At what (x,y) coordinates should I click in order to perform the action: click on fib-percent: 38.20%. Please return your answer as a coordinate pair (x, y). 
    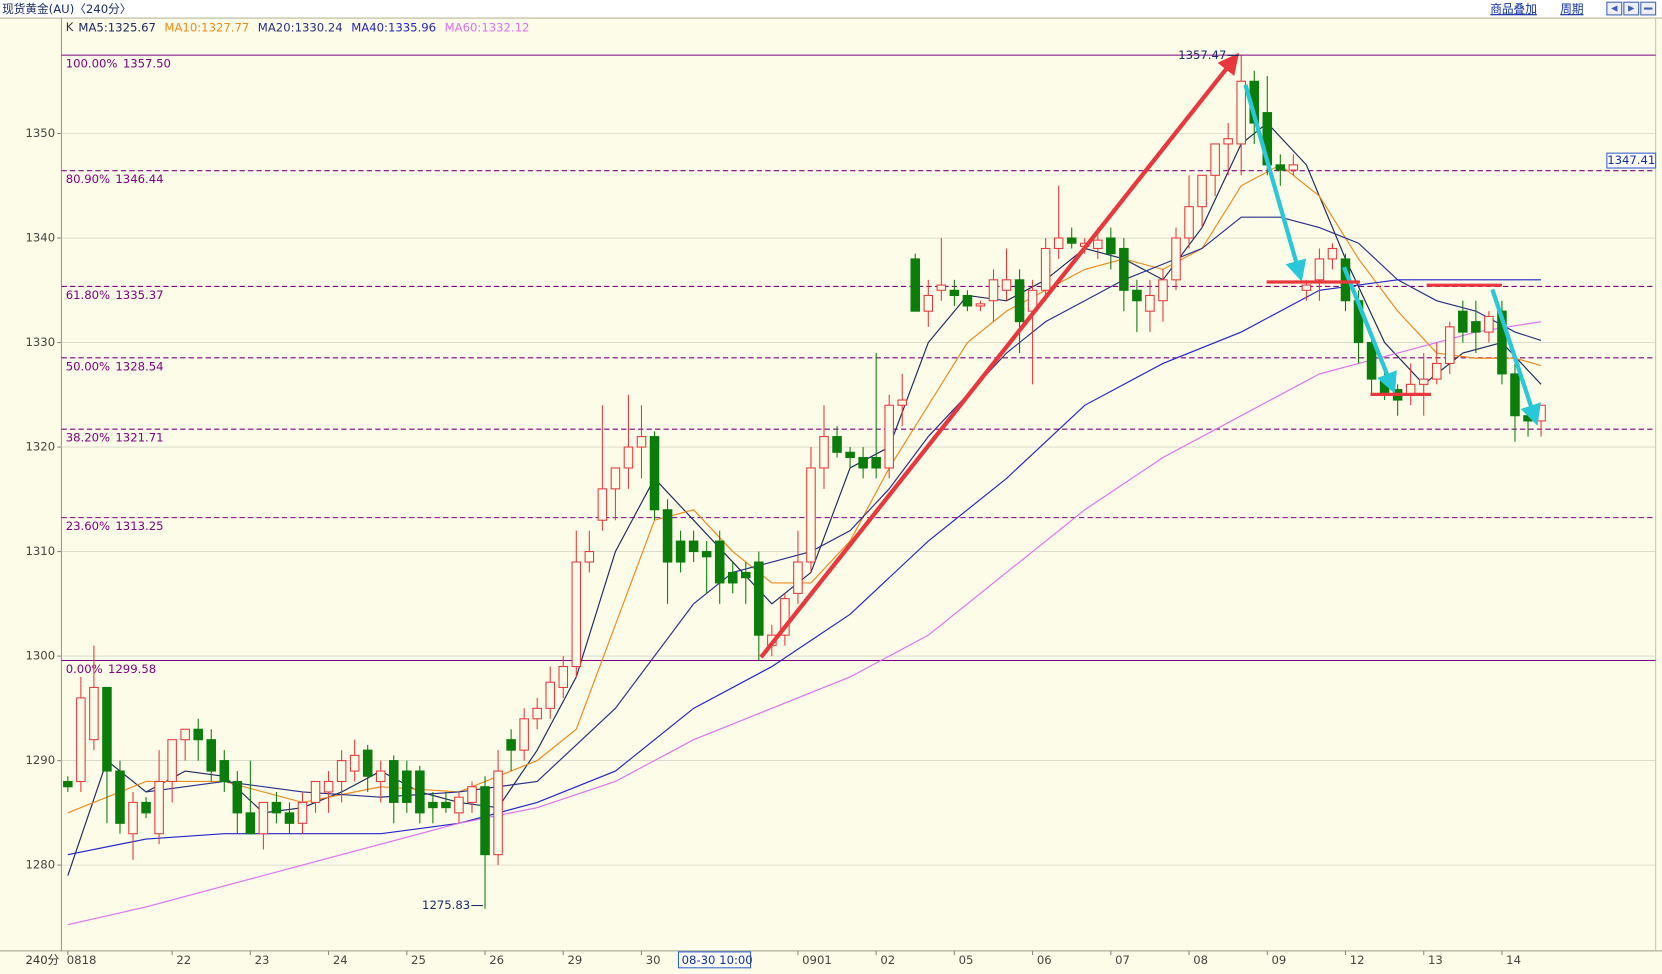
    Looking at the image, I should click on (88, 437).